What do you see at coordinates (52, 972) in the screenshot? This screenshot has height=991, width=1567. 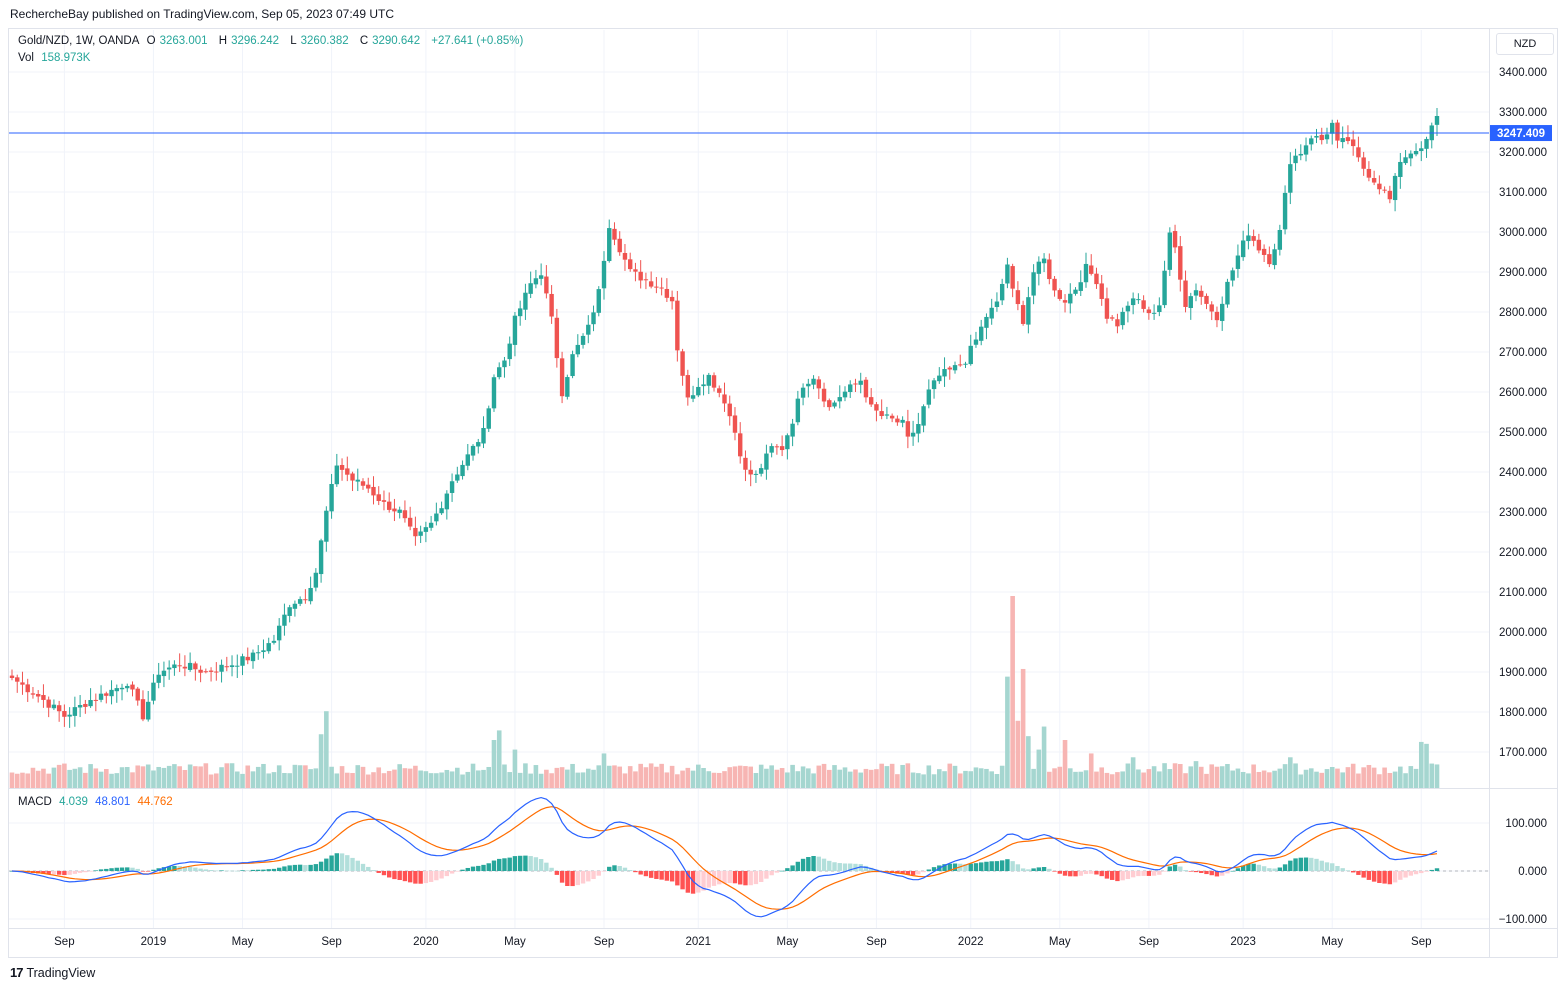 I see `brand: 17 TradingView` at bounding box center [52, 972].